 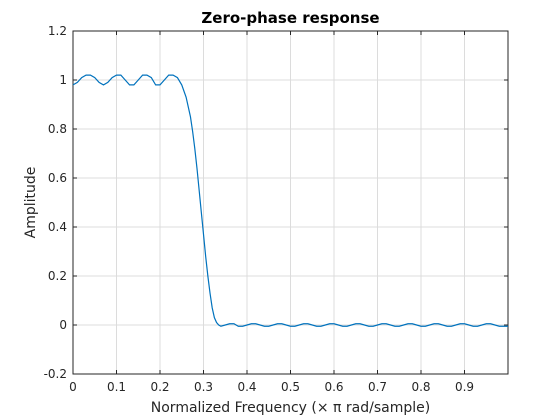 What do you see at coordinates (464, 387) in the screenshot?
I see `x-tick-label: 0.9` at bounding box center [464, 387].